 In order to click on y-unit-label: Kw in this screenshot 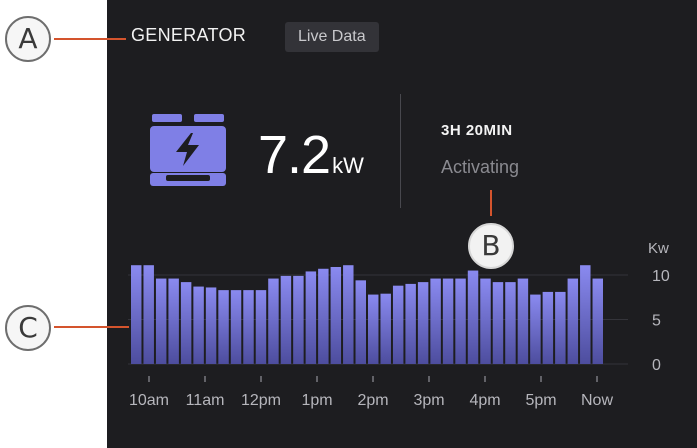, I will do `click(658, 248)`.